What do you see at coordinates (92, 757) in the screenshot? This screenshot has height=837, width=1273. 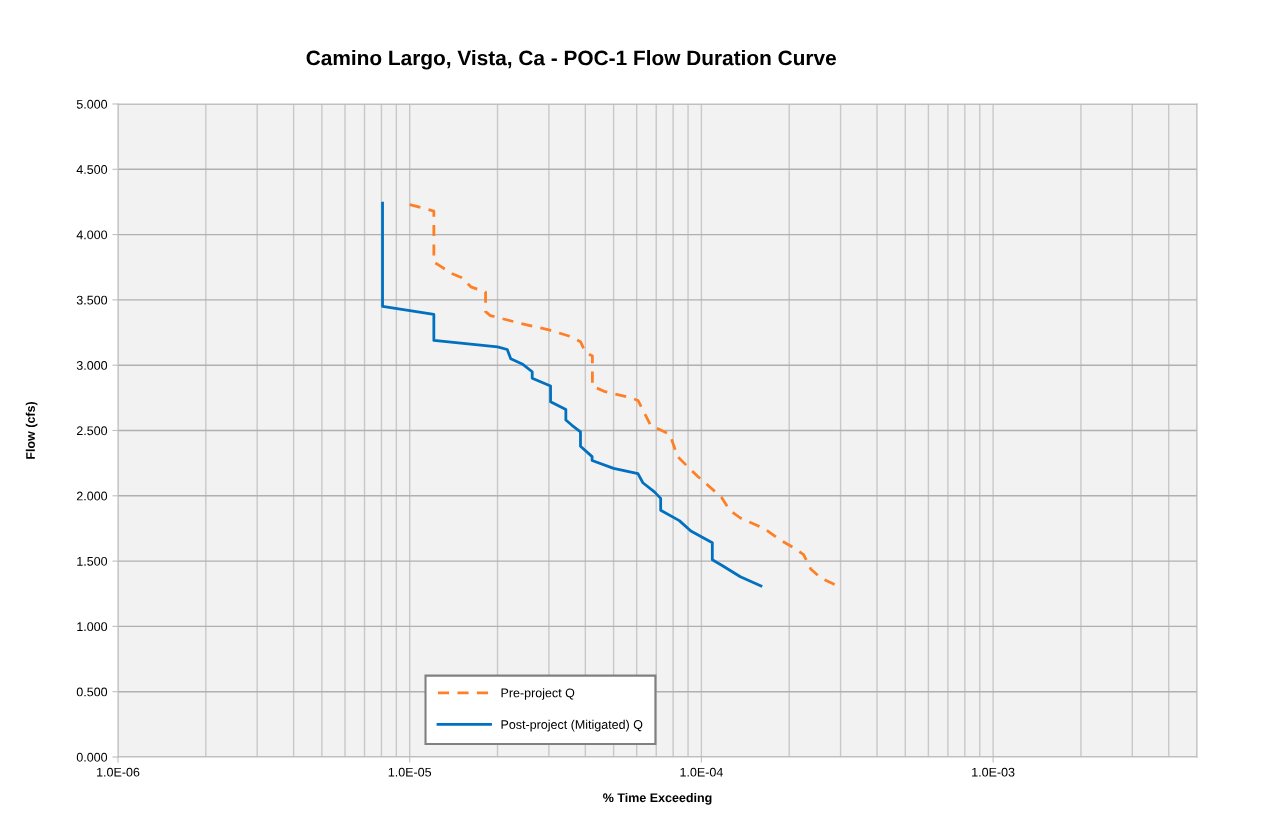 I see `y-tick-label: 0.000` at bounding box center [92, 757].